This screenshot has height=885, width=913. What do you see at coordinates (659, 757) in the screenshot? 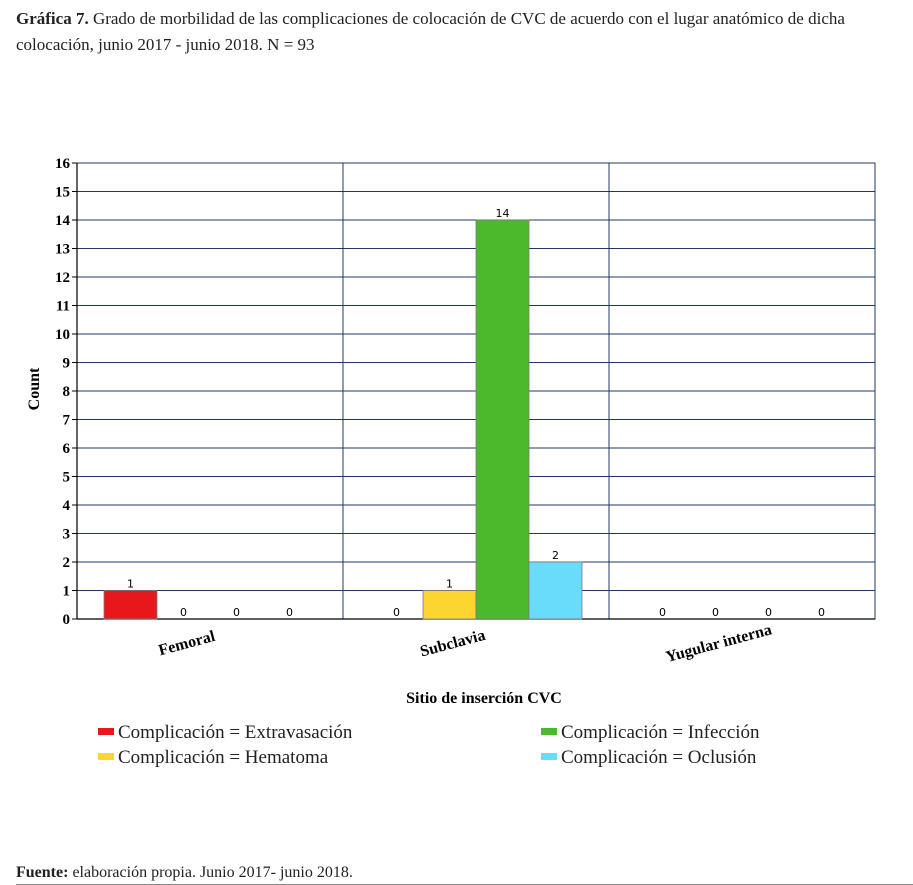
I see `legend-label: Complicación = Oclusión` at bounding box center [659, 757].